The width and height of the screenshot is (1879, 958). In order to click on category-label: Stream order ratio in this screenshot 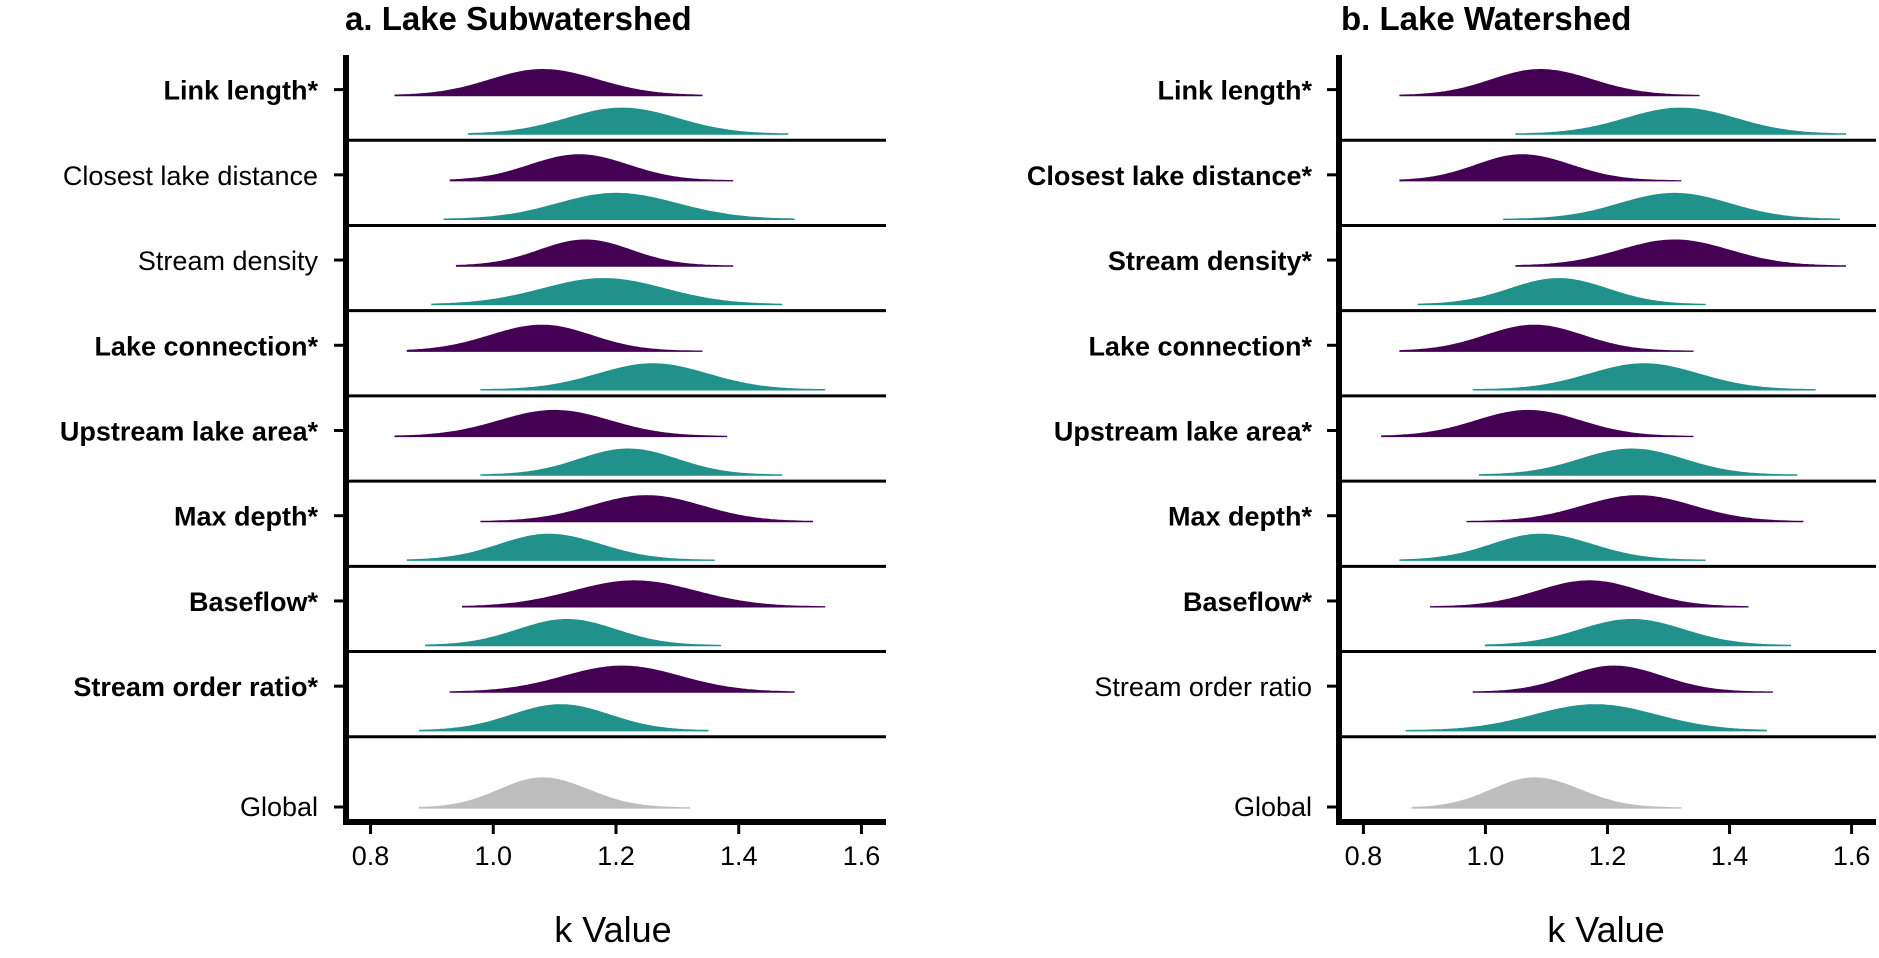, I will do `click(1203, 687)`.